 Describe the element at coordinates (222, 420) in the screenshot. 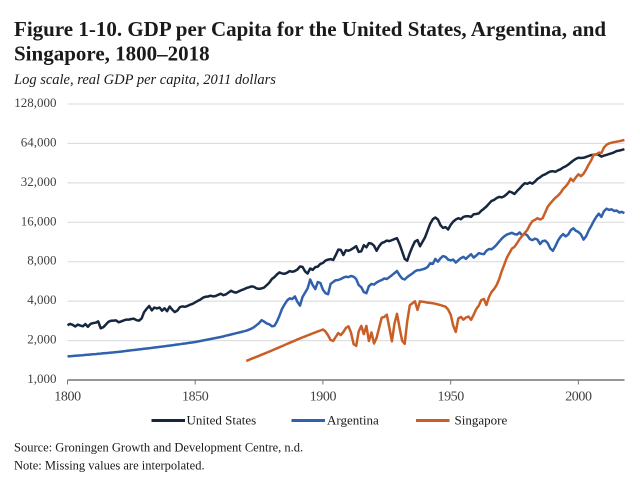

I see `svg-text: United States` at that location.